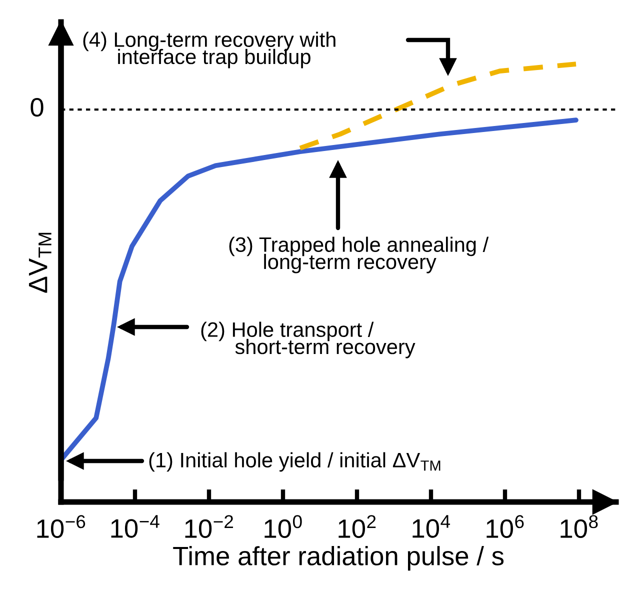  I want to click on y-axis-title: ΔV$_{TM}$, so click(40, 262).